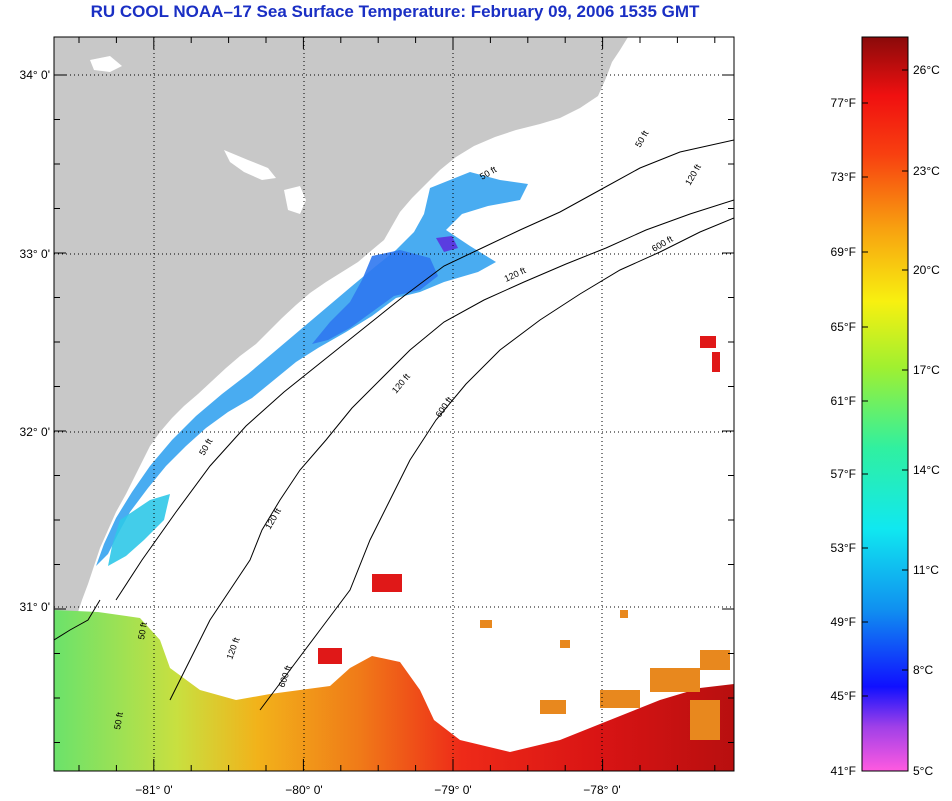 This screenshot has width=952, height=801. Describe the element at coordinates (394, 690) in the screenshot. I see `sst-warm-region` at that location.